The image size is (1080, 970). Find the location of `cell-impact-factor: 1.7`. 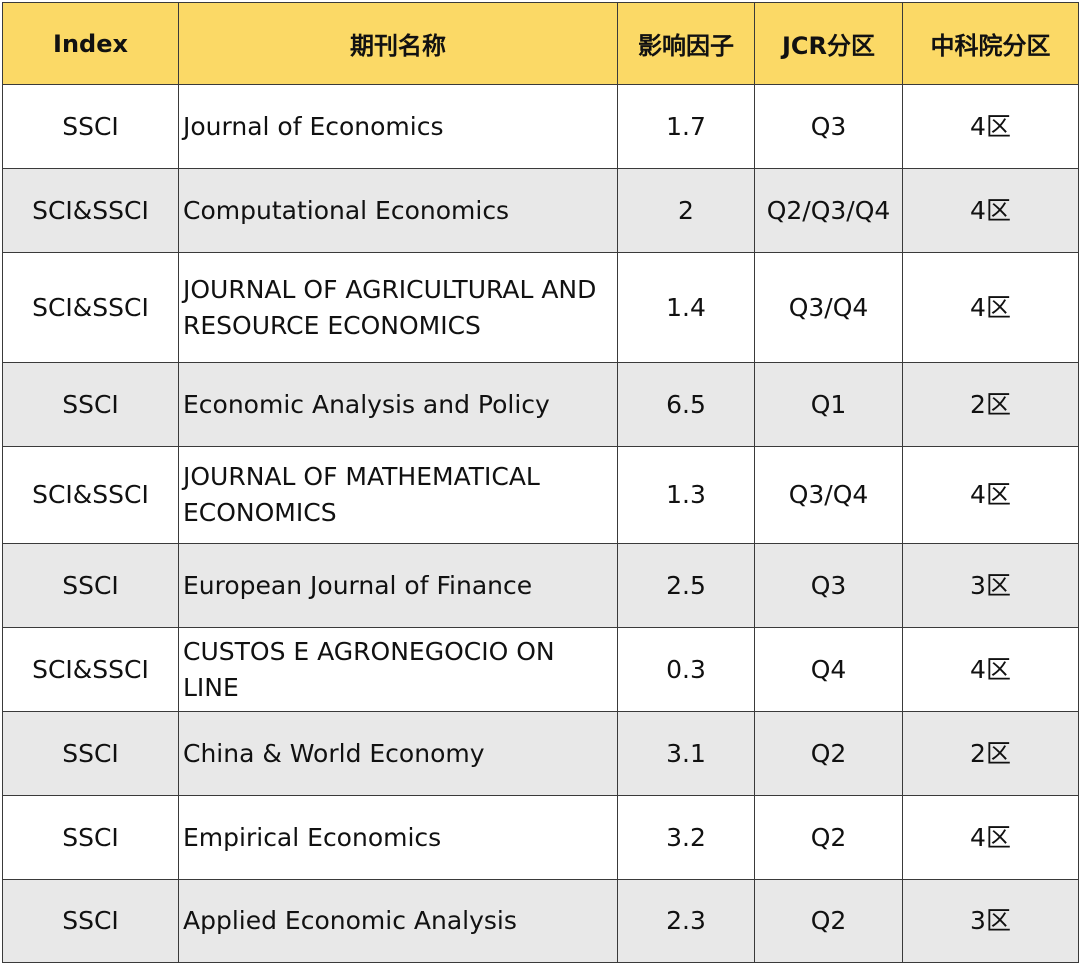

cell-impact-factor: 1.7 is located at coordinates (686, 126).